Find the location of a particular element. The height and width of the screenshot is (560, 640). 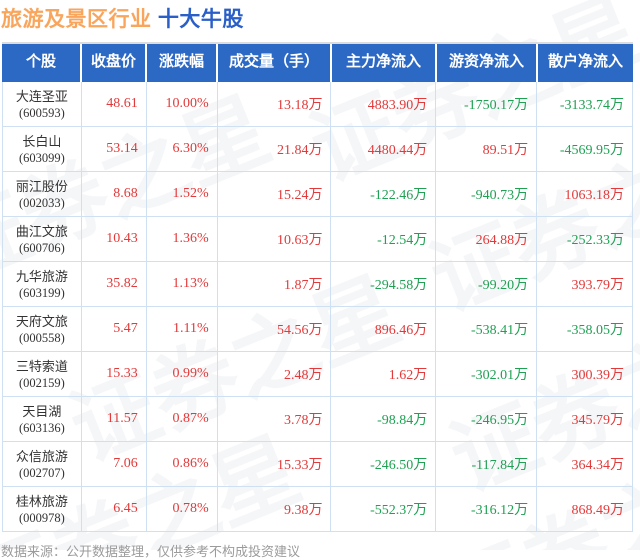

stock-name: 曲江文旅 is located at coordinates (41, 231).